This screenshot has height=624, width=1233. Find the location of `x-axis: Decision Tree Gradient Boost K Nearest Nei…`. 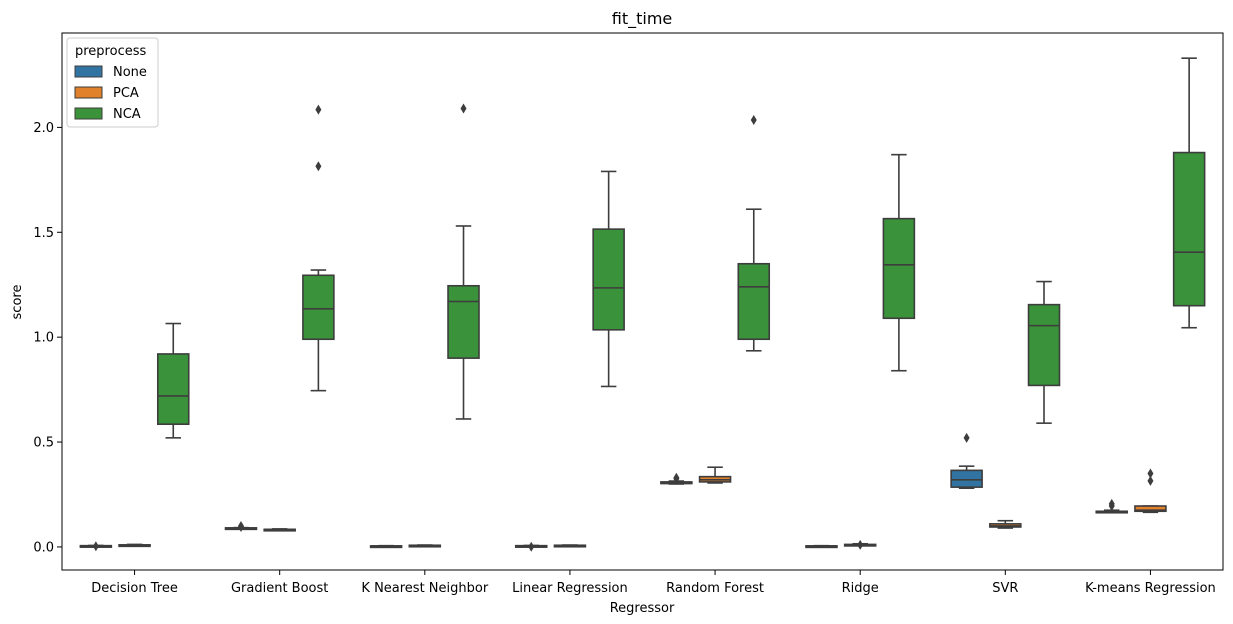

x-axis: Decision Tree Gradient Boost K Nearest Nei… is located at coordinates (653, 583).